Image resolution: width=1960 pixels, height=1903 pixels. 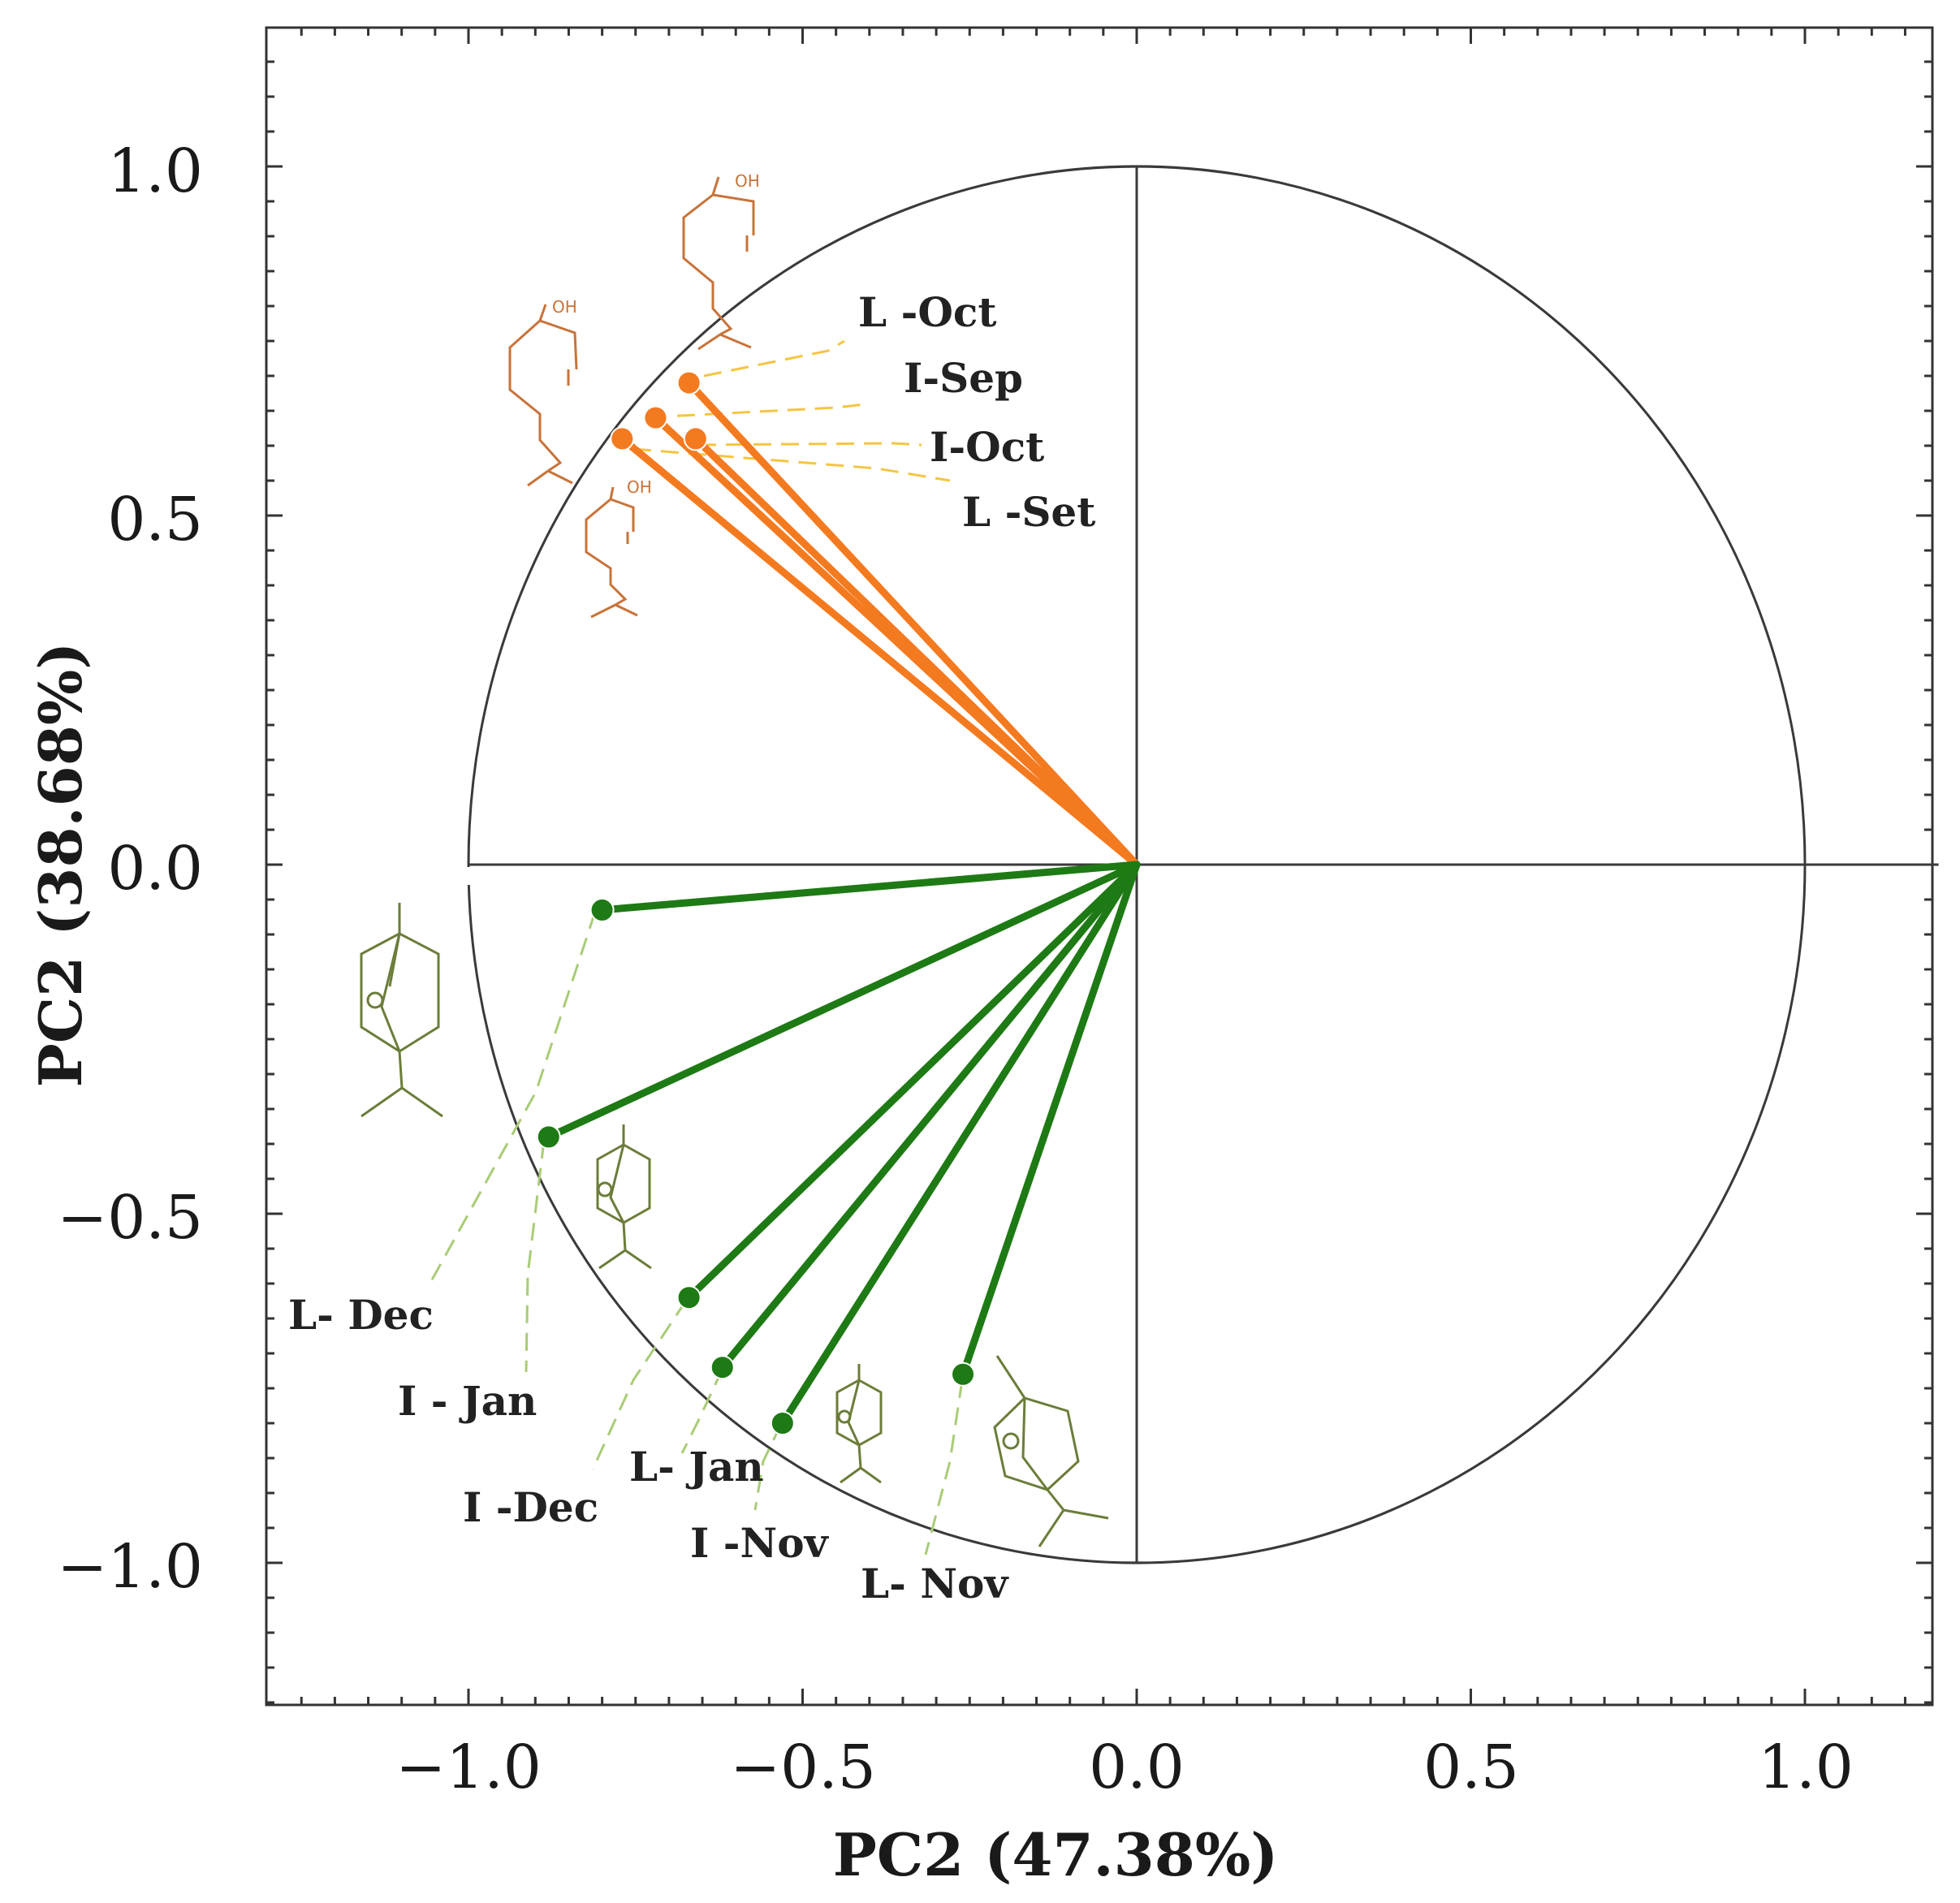 I want to click on leader-i-sep, so click(x=757, y=411).